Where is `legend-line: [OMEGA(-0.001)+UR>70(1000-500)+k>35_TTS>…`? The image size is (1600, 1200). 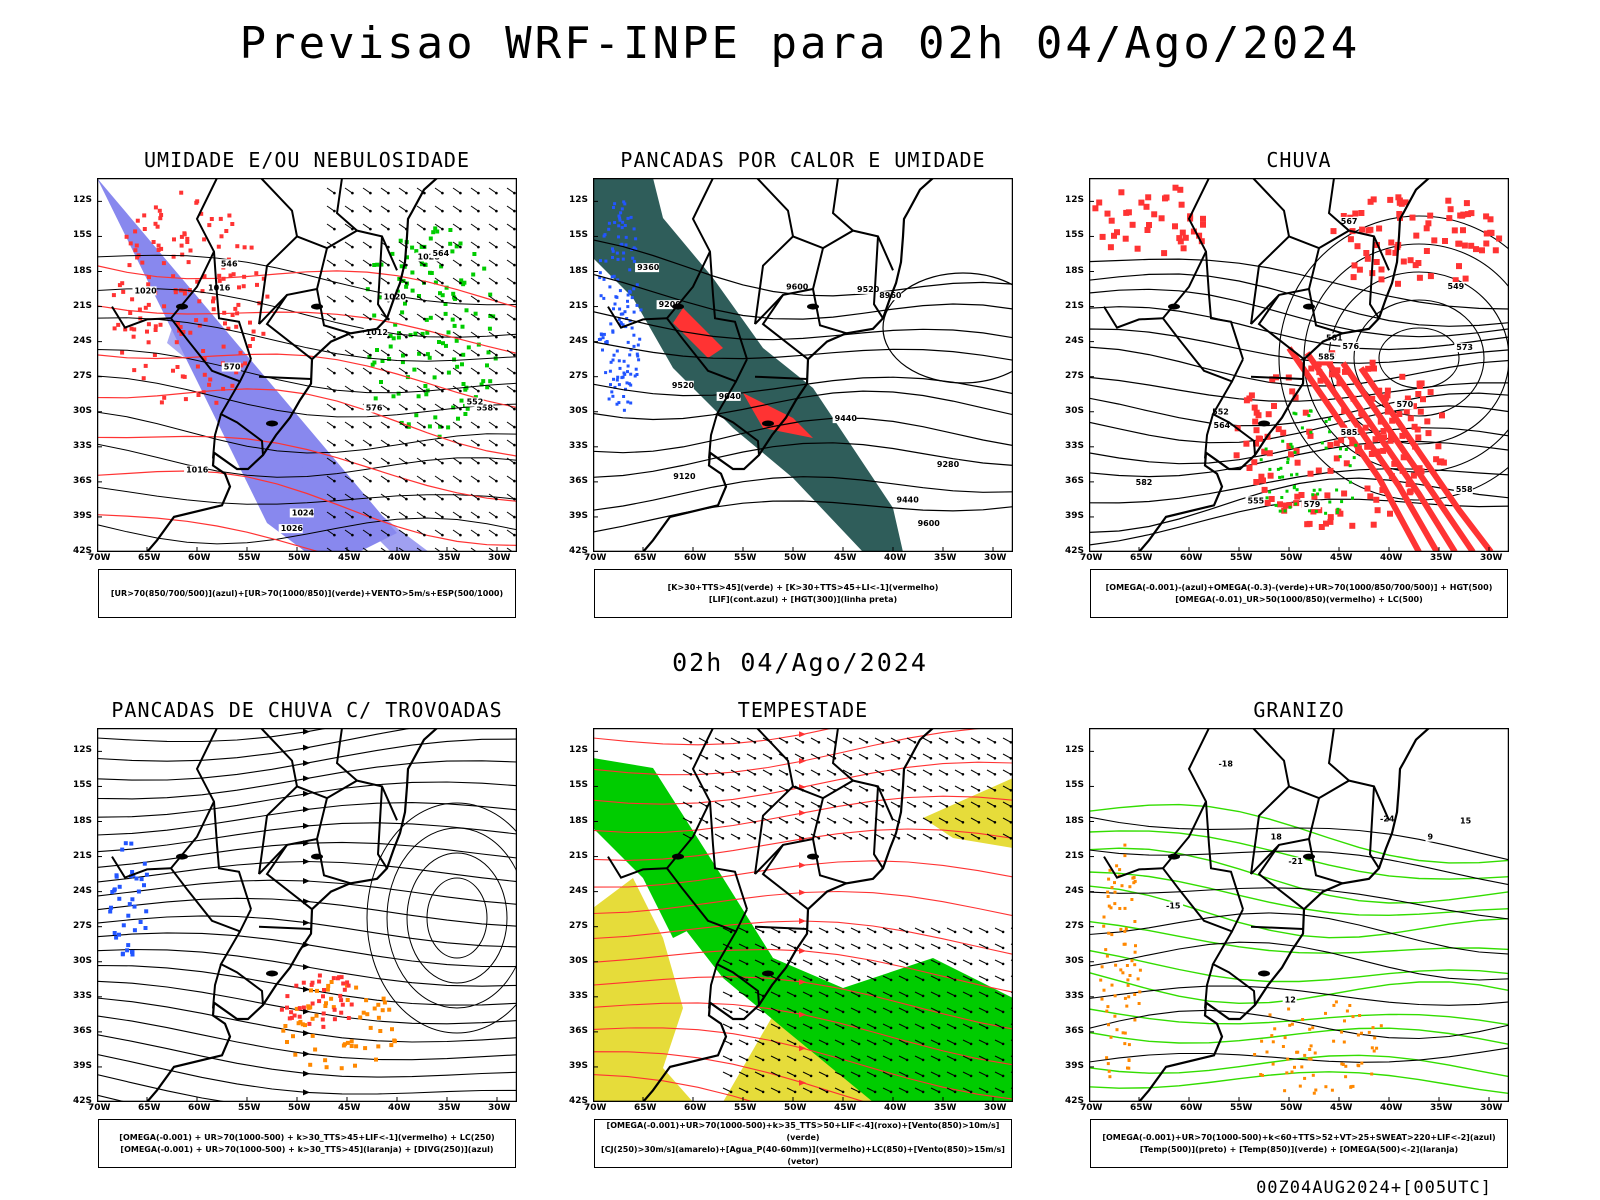 legend-line: [OMEGA(-0.001)+UR>70(1000-500)+k>35_TTS>… is located at coordinates (803, 1131).